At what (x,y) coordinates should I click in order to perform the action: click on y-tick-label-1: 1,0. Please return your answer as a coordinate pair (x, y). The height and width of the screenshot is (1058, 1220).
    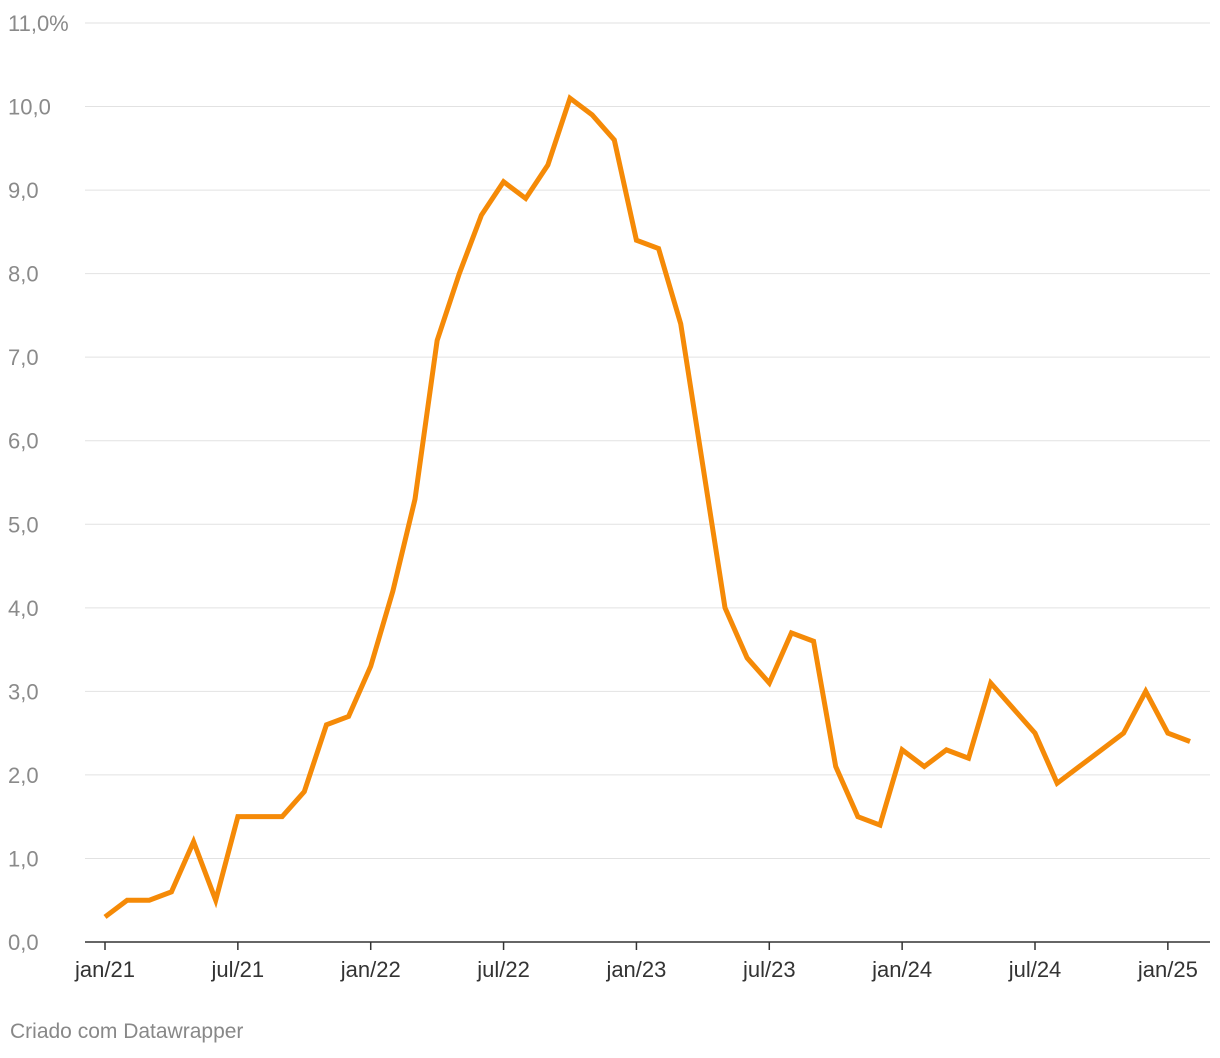
    Looking at the image, I should click on (23, 858).